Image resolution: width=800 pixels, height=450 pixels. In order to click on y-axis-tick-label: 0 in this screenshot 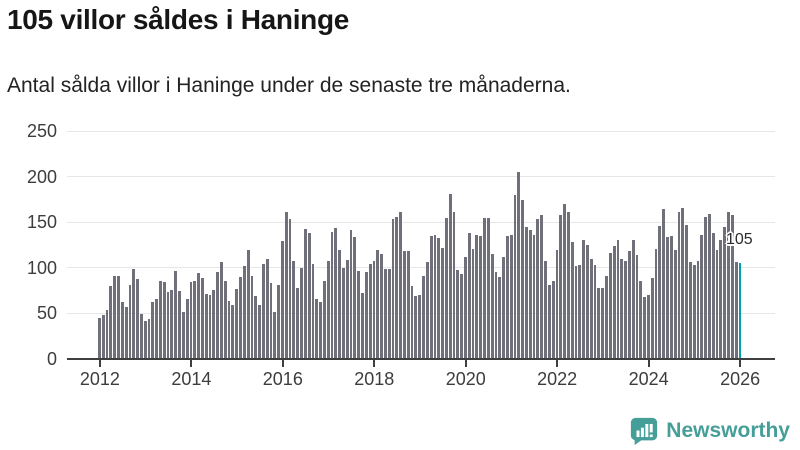, I will do `click(51, 359)`.